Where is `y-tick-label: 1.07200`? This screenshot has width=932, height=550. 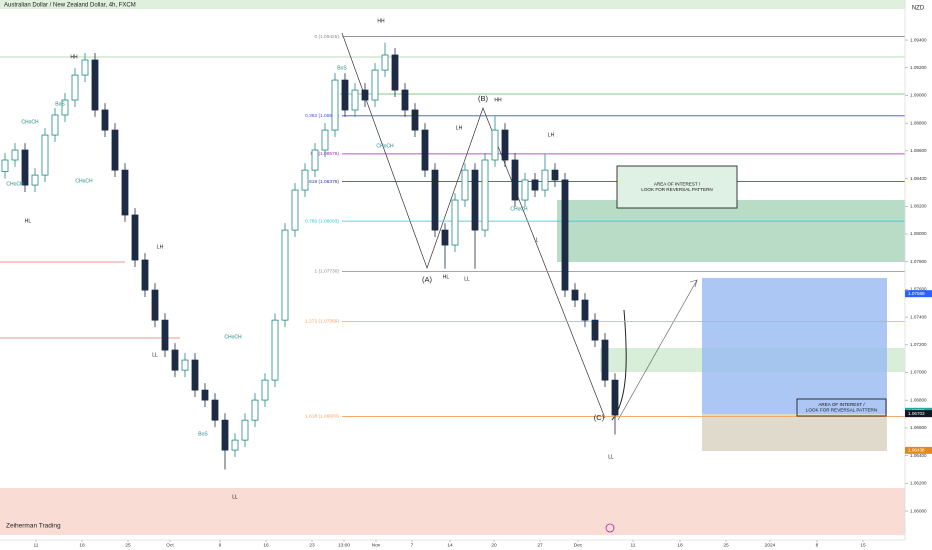 y-tick-label: 1.07200 is located at coordinates (918, 344).